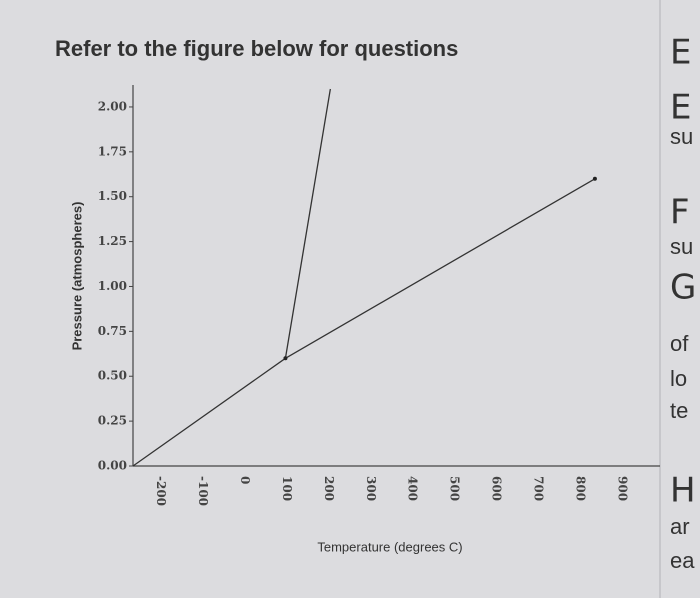  I want to click on margin-text: ar, so click(680, 526).